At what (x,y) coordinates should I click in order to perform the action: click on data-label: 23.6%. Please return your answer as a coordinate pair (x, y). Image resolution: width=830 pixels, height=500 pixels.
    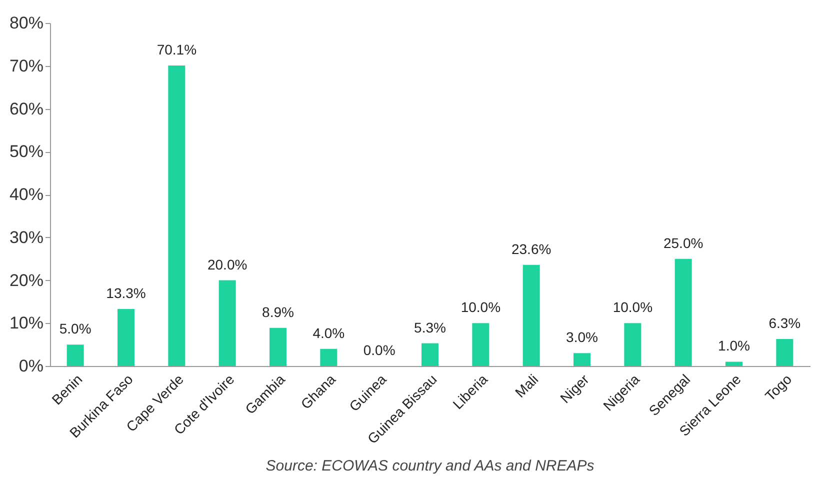
    Looking at the image, I should click on (531, 248).